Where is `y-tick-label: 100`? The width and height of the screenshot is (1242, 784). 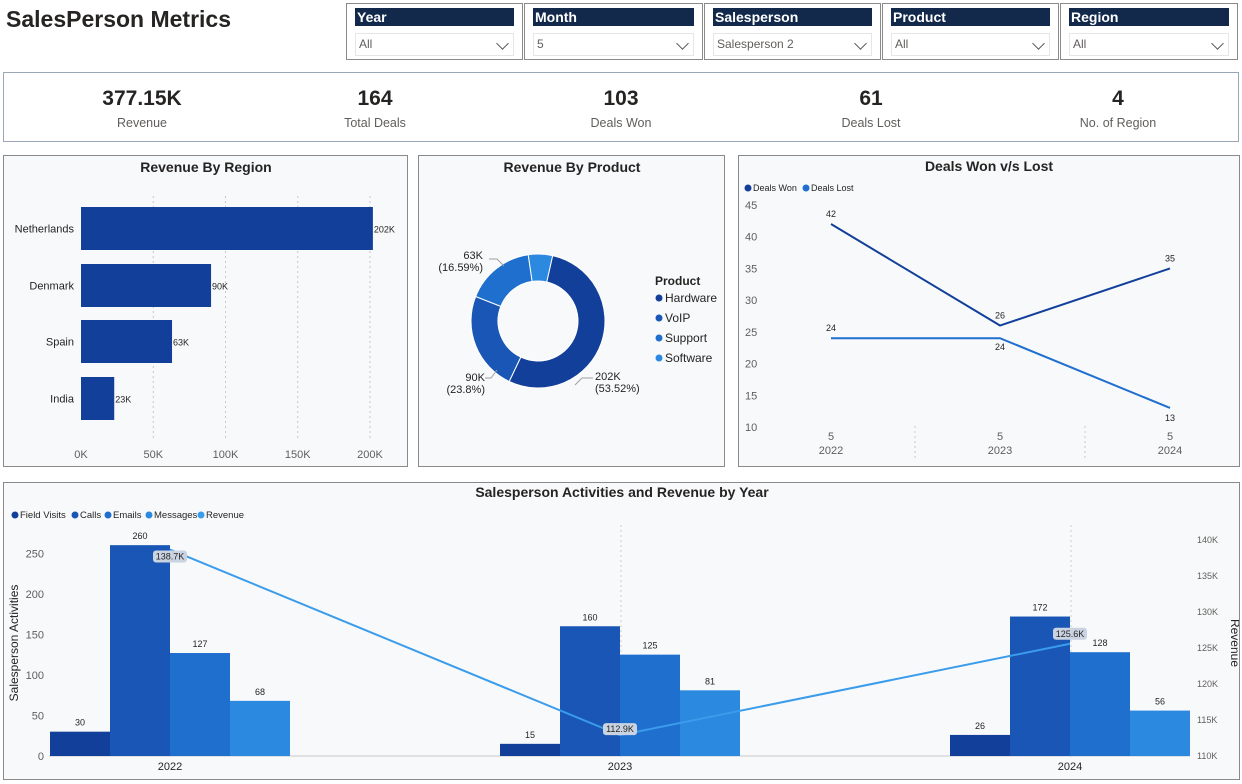 y-tick-label: 100 is located at coordinates (35, 676).